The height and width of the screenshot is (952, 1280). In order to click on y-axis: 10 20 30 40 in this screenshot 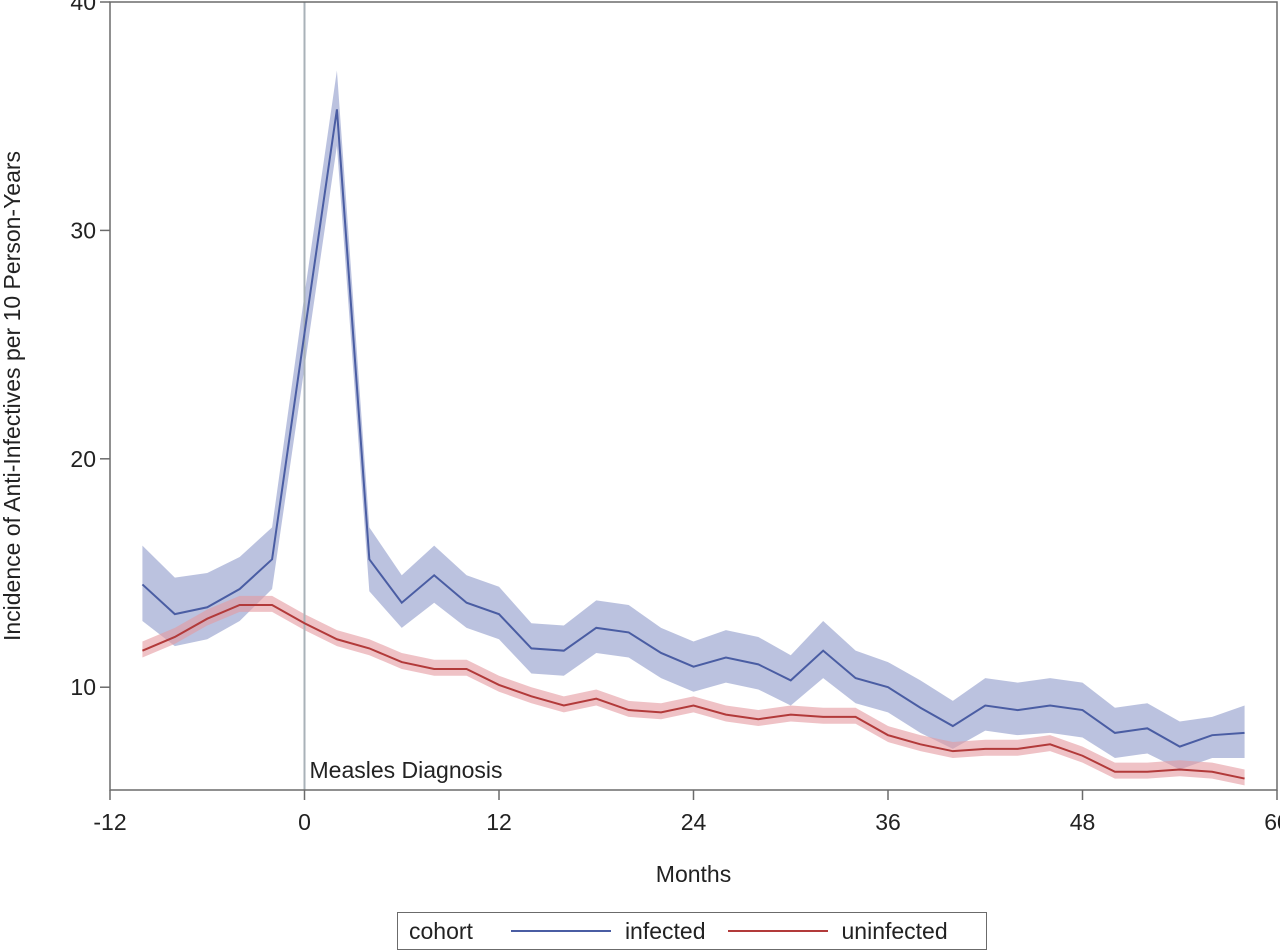, I will do `click(90, 350)`.